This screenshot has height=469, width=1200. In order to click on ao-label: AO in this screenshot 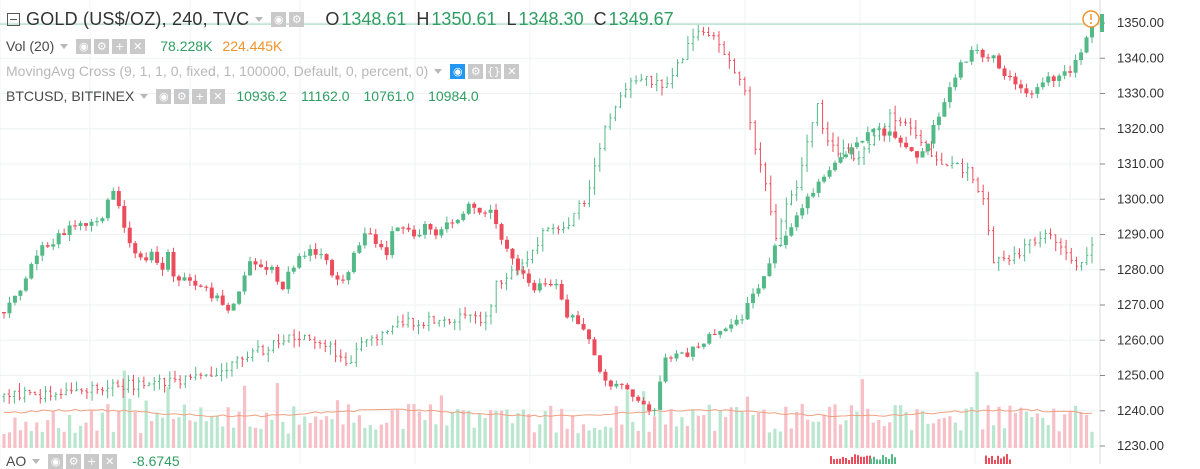, I will do `click(16, 461)`.